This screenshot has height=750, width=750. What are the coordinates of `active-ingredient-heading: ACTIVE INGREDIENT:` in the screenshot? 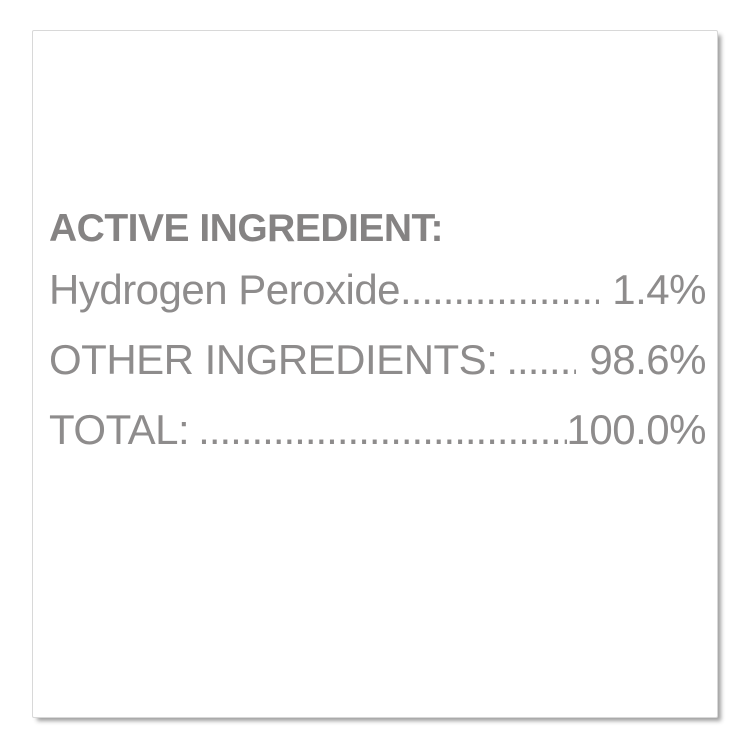 It's located at (246, 228).